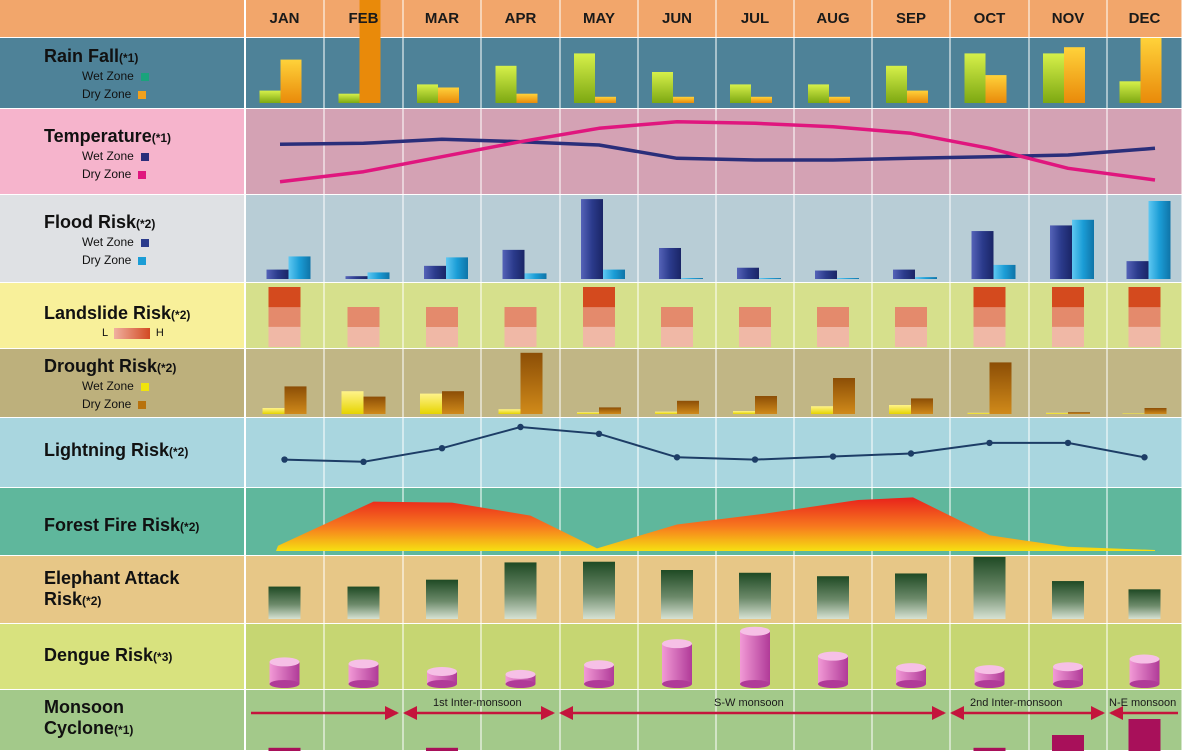  What do you see at coordinates (1144, 18) in the screenshot?
I see `month-label-dec: DEC` at bounding box center [1144, 18].